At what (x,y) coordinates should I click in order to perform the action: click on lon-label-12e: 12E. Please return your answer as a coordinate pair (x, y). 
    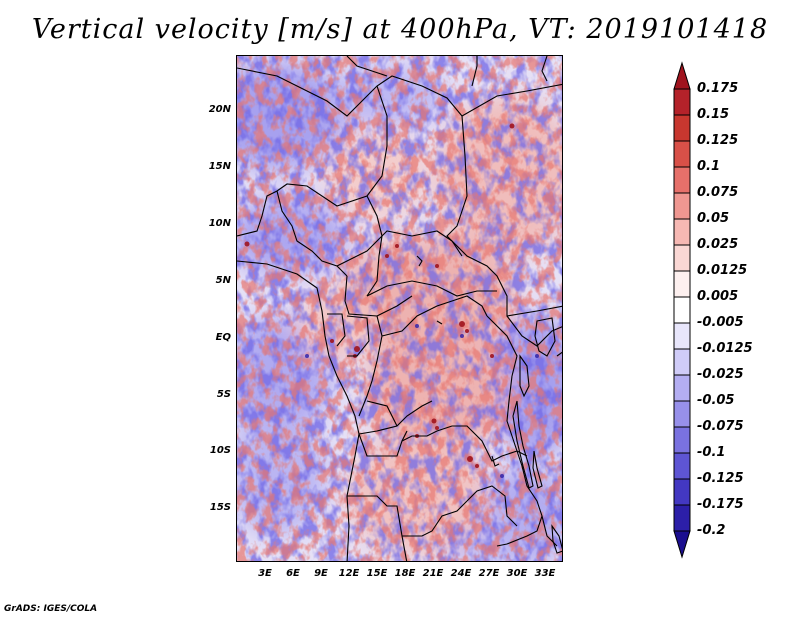
    Looking at the image, I should click on (349, 573).